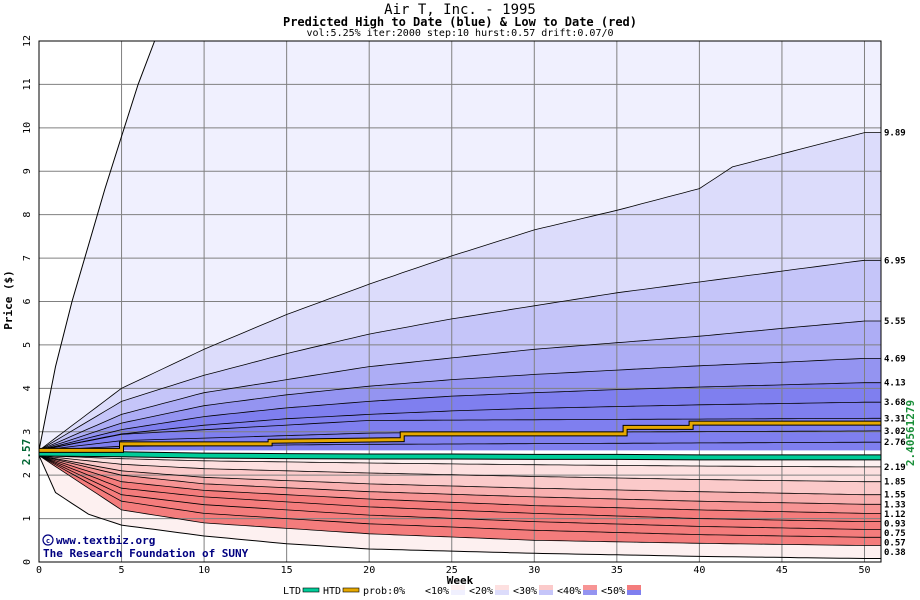 The image size is (920, 600). I want to click on quantile-value-label: 3.31, so click(895, 419).